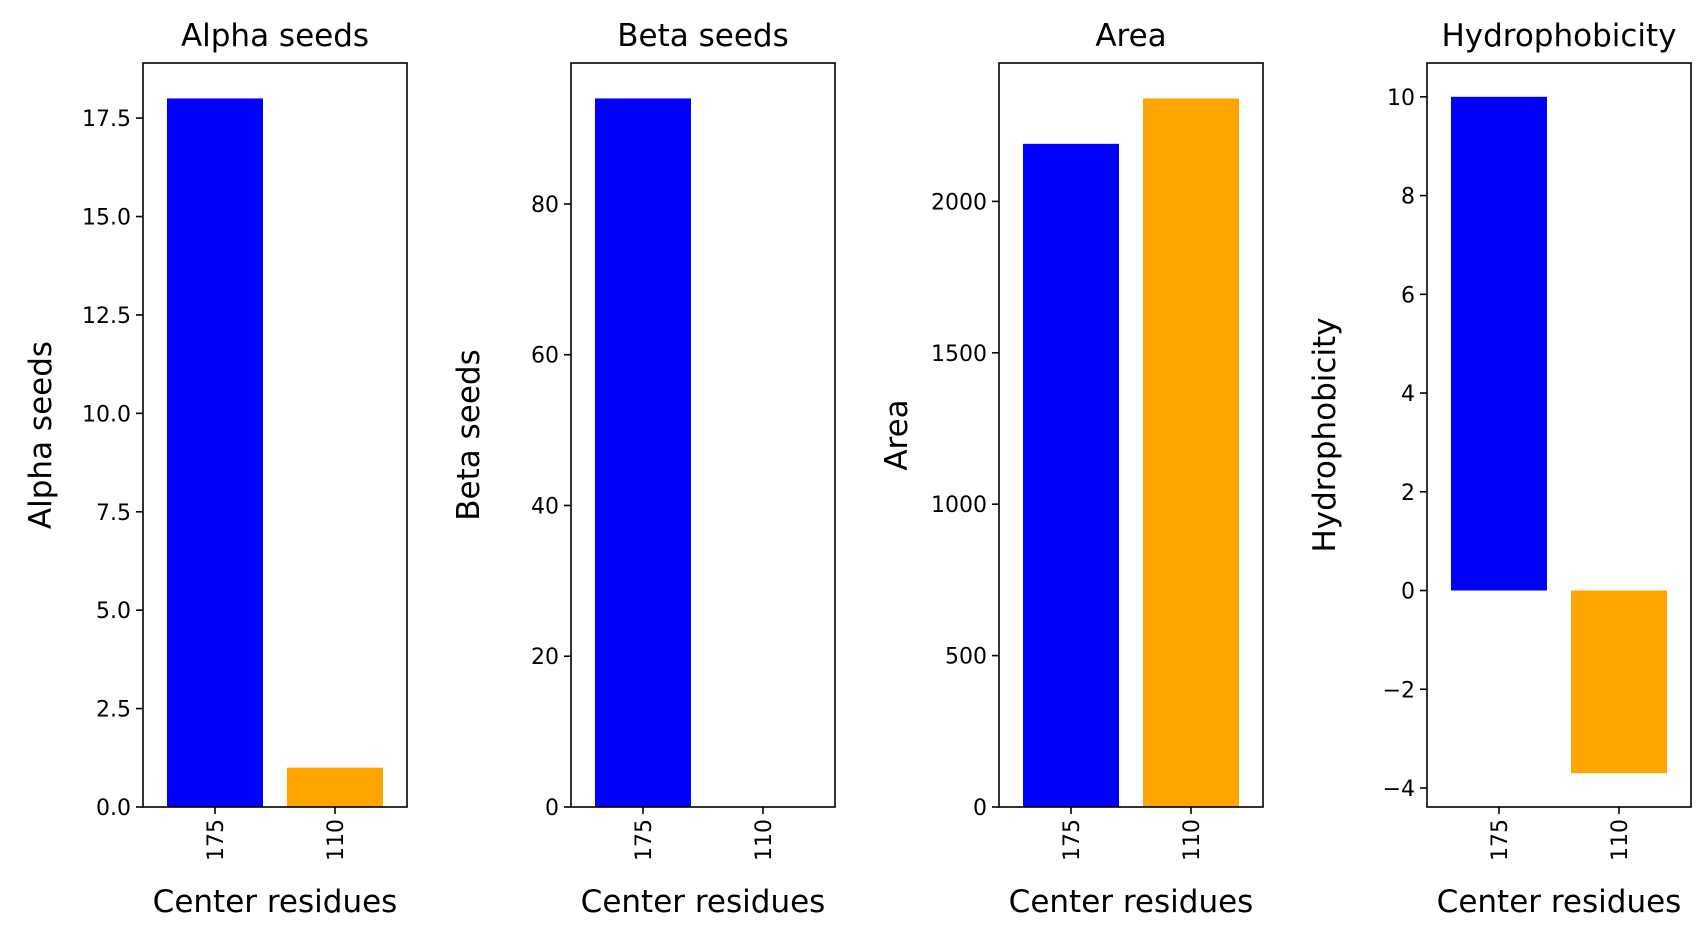 This screenshot has width=1706, height=937. I want to click on y-tick-label: 1500, so click(959, 354).